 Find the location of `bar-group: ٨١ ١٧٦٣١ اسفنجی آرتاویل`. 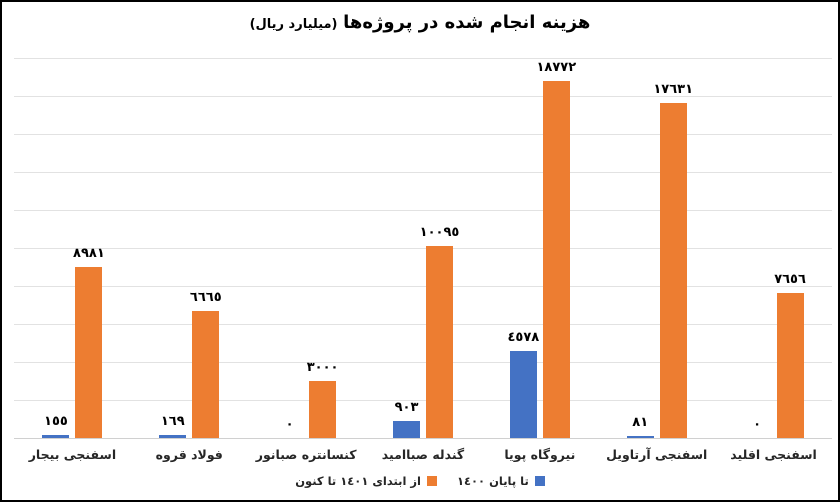

bar-group: ٨١ ١٧٦٣١ اسفنجی آرتاویل is located at coordinates (656, 260).